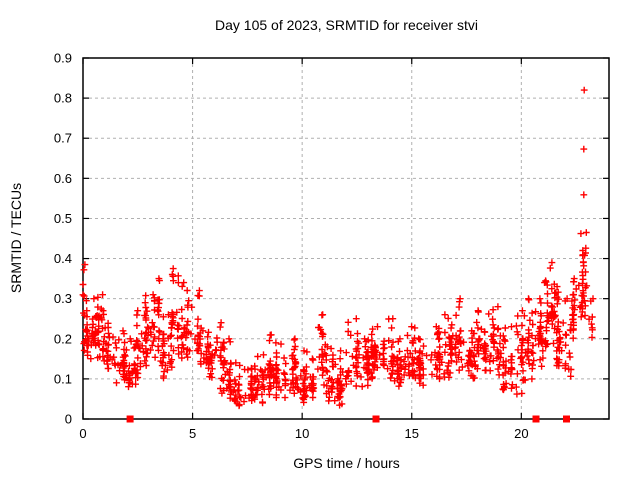 The height and width of the screenshot is (480, 640). I want to click on y-tick-label: 0.1, so click(63, 378).